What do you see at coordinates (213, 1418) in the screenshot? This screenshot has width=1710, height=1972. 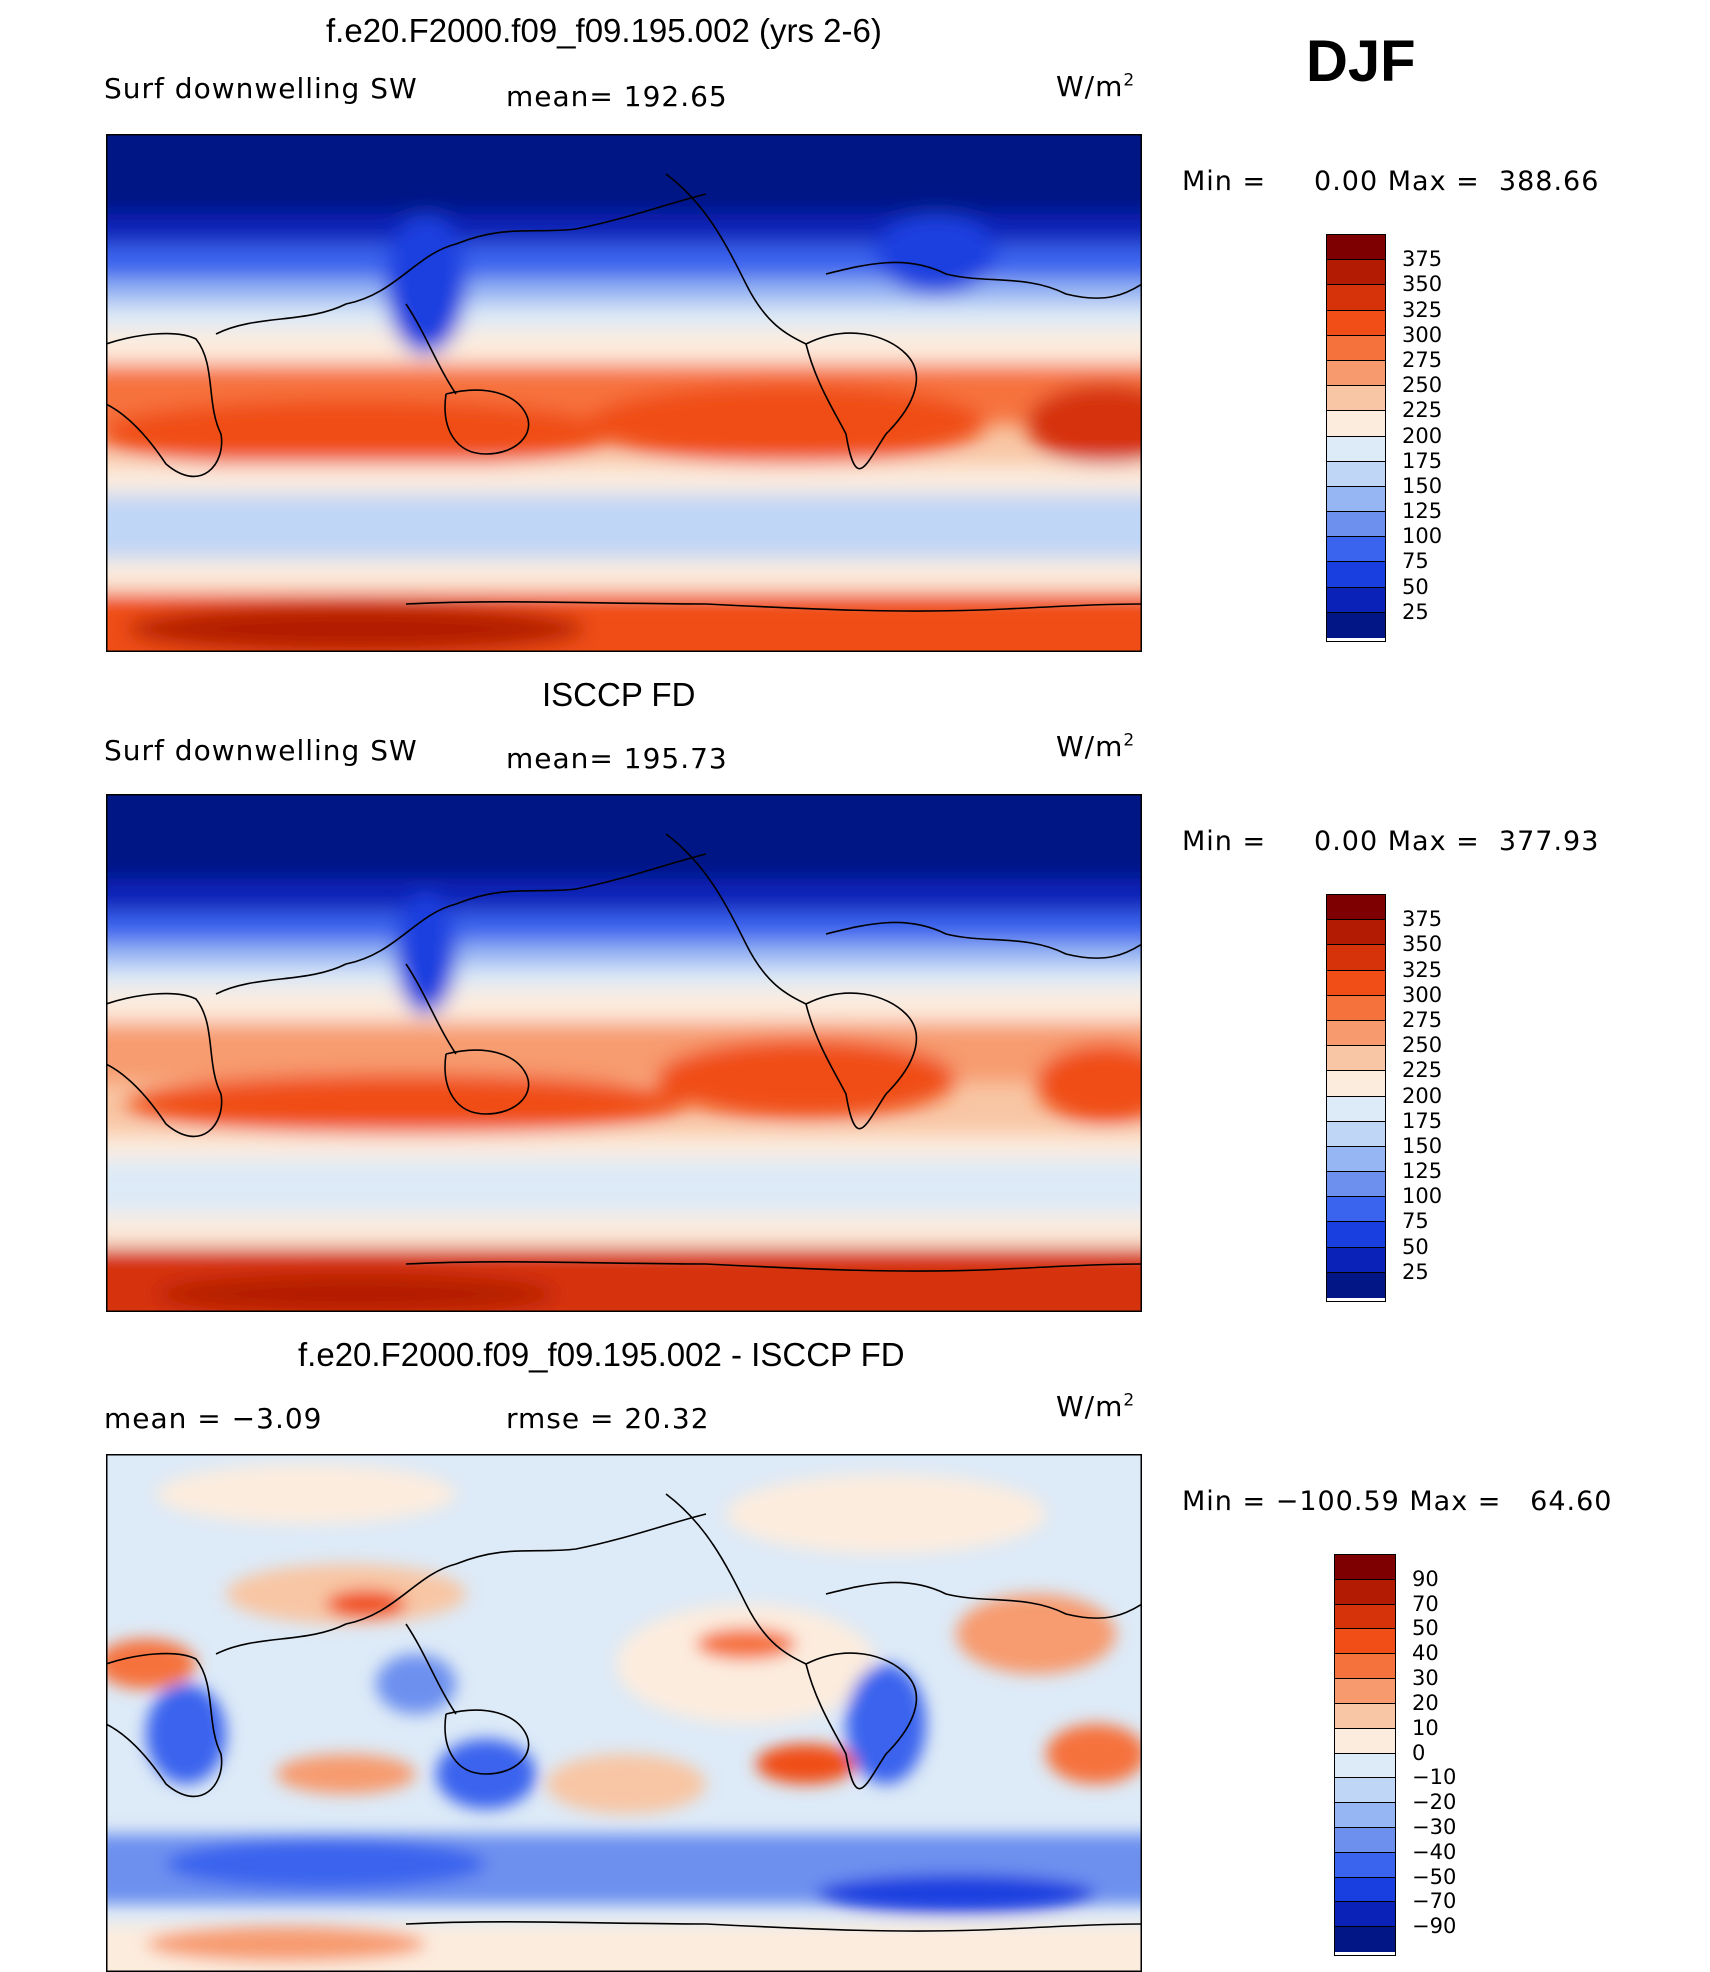 I see `panel-3-mean-label: mean = −3.09` at bounding box center [213, 1418].